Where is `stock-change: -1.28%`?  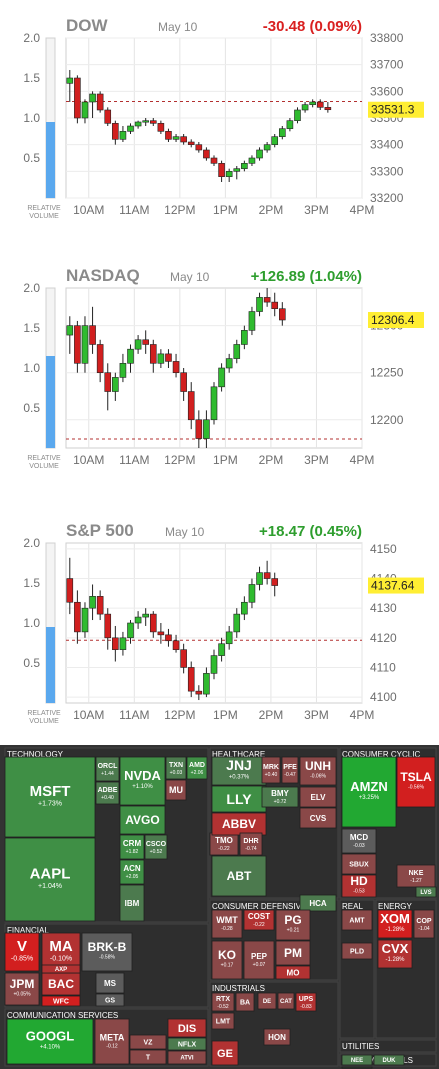
stock-change: -1.28% is located at coordinates (395, 930).